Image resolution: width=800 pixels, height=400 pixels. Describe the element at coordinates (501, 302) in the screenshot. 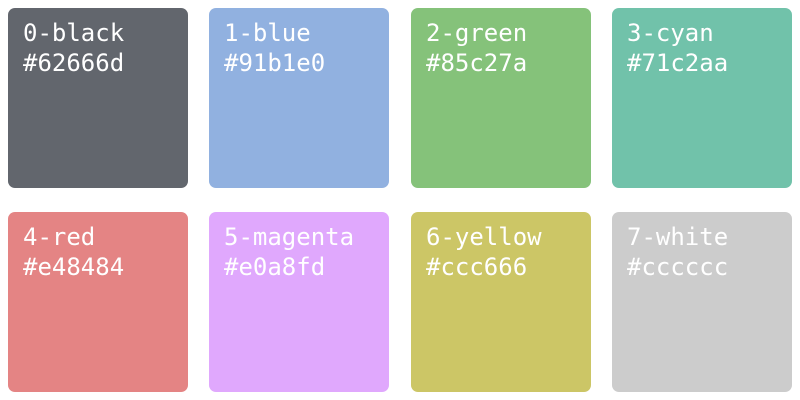

I see `swatch-yellow: 6-yellow #ccc666` at that location.